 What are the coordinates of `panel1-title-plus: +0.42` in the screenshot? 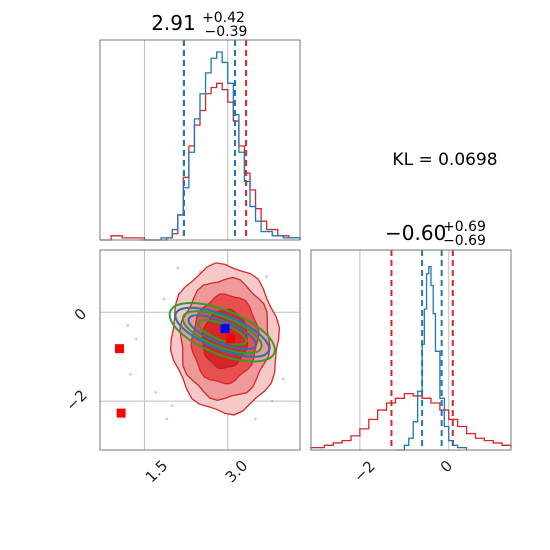 It's located at (223, 18).